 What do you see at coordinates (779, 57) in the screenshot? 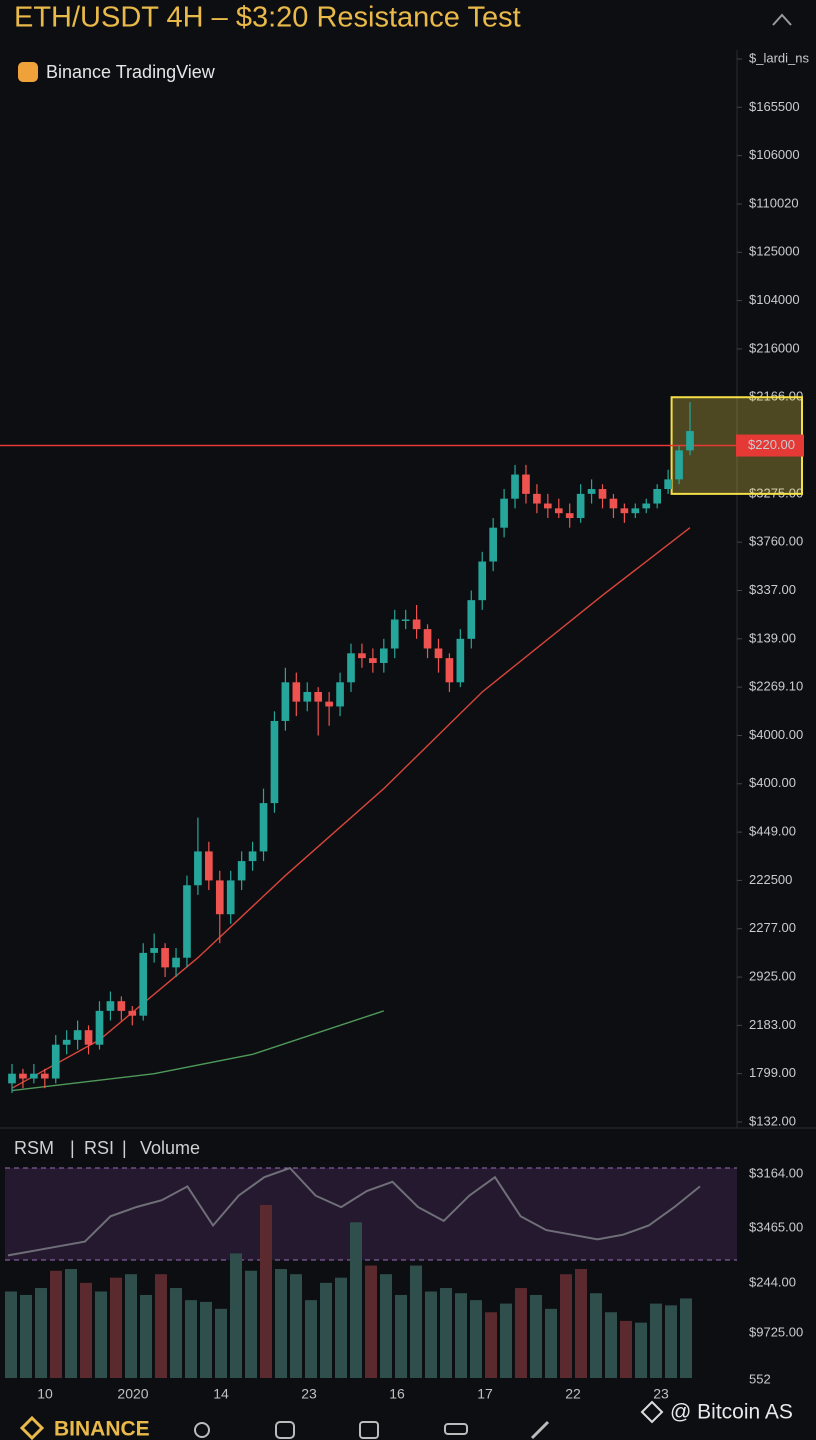
I see `y-tick-label: $_lardi_ns` at bounding box center [779, 57].